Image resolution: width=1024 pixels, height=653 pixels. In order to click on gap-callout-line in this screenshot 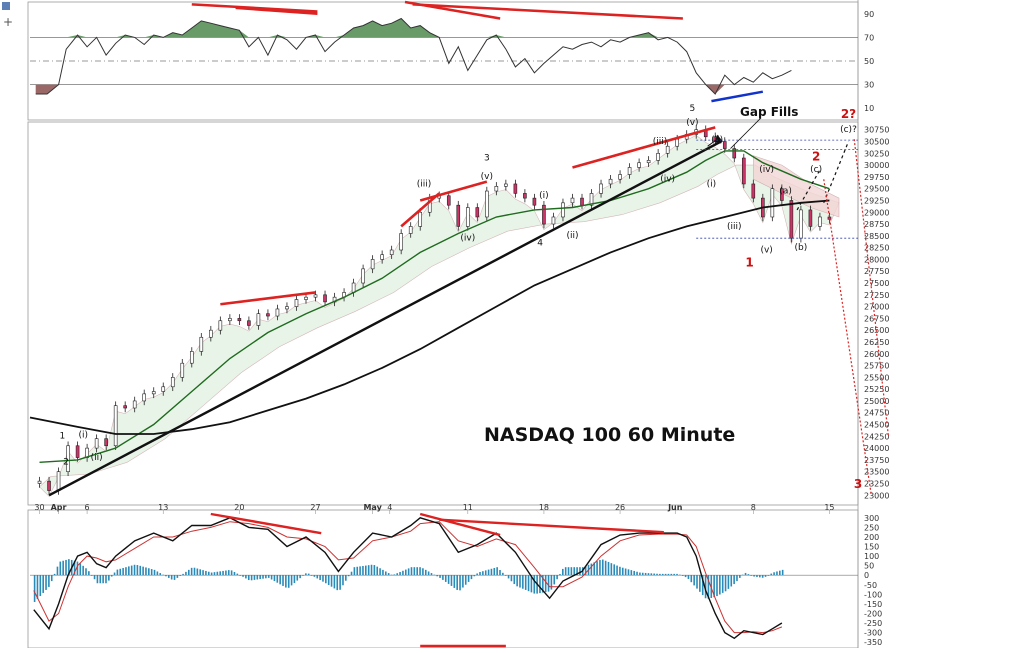, I will do `click(746, 133)`.